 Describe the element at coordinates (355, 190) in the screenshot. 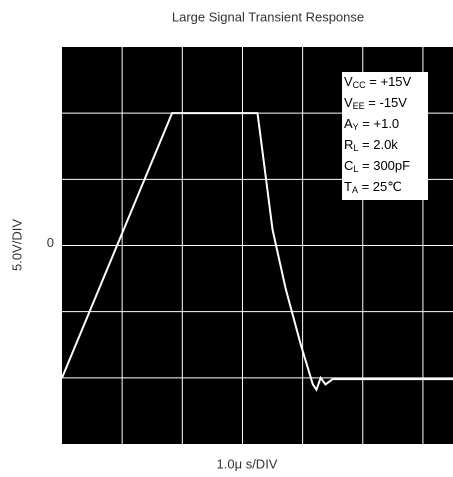

I see `annotation-sub: A` at that location.